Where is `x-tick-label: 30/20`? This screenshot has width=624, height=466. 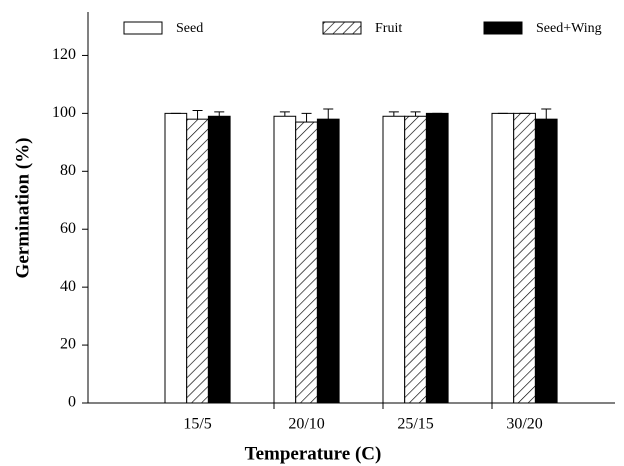 x-tick-label: 30/20 is located at coordinates (524, 424).